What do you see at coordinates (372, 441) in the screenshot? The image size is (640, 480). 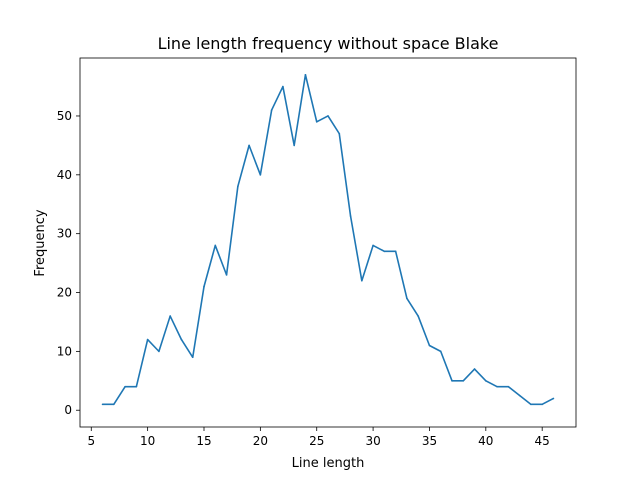 I see `x-tick-label: 30` at bounding box center [372, 441].